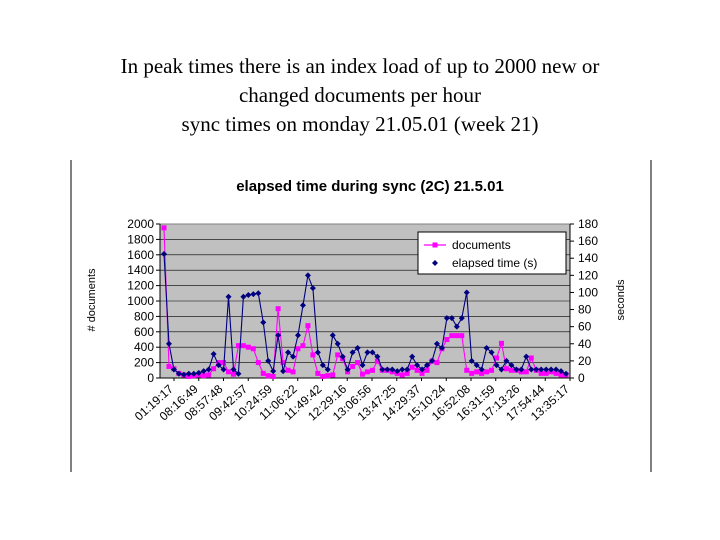 This screenshot has height=540, width=720. I want to click on y-tick-label: 1200, so click(140, 286).